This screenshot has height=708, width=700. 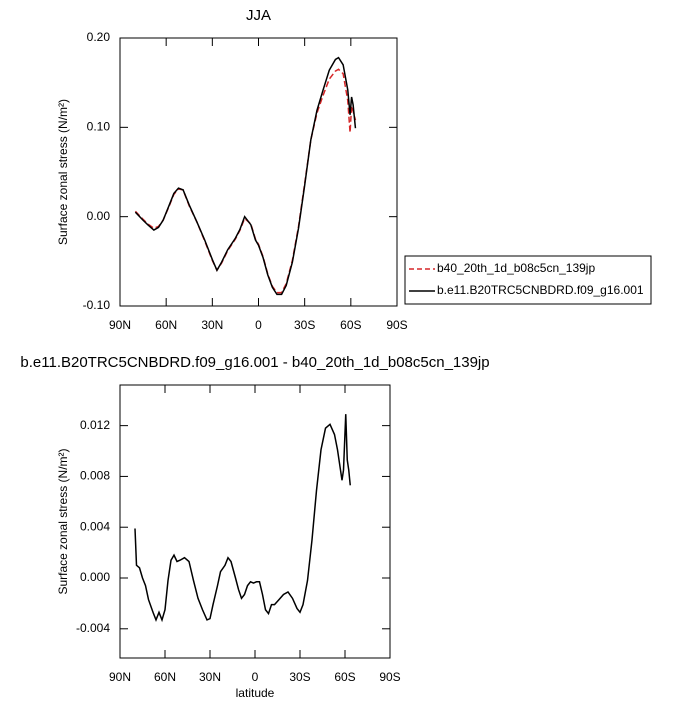 What do you see at coordinates (97, 305) in the screenshot?
I see `y-tick-label: -0.10` at bounding box center [97, 305].